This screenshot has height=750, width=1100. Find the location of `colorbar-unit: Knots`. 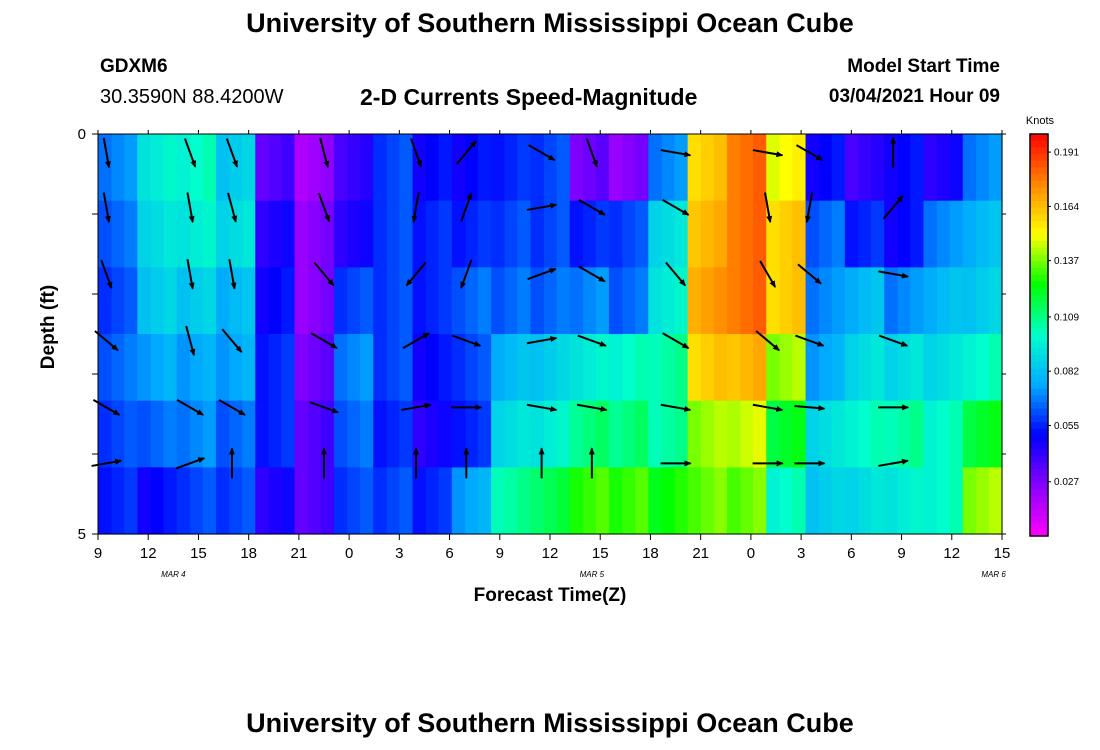

colorbar-unit: Knots is located at coordinates (1040, 121).